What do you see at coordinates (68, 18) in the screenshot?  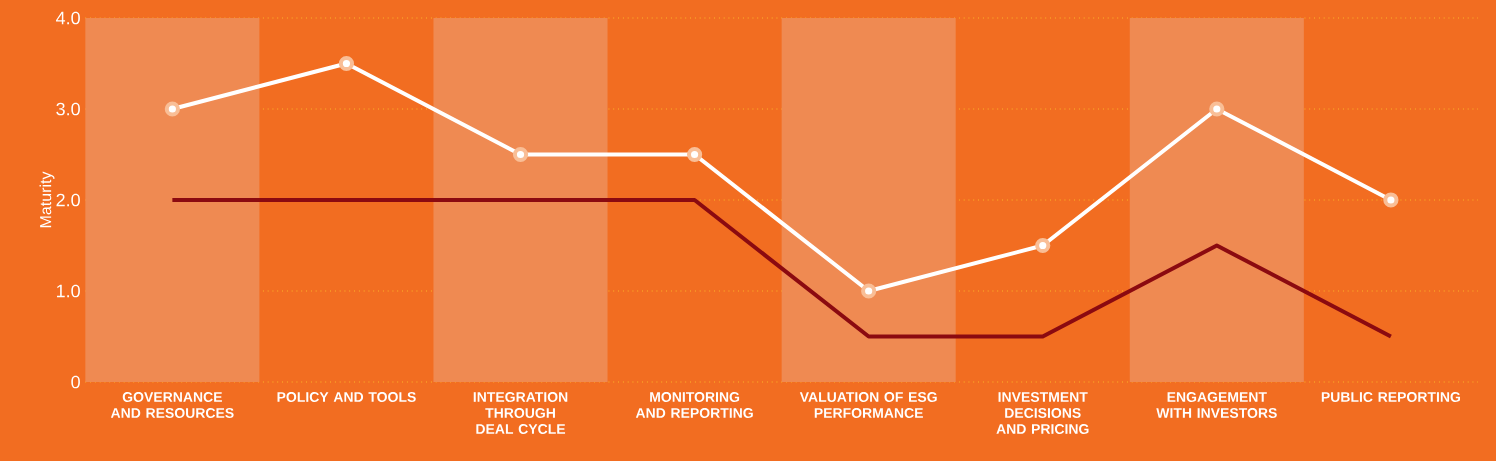 I see `y-tick-label: 4.0` at bounding box center [68, 18].